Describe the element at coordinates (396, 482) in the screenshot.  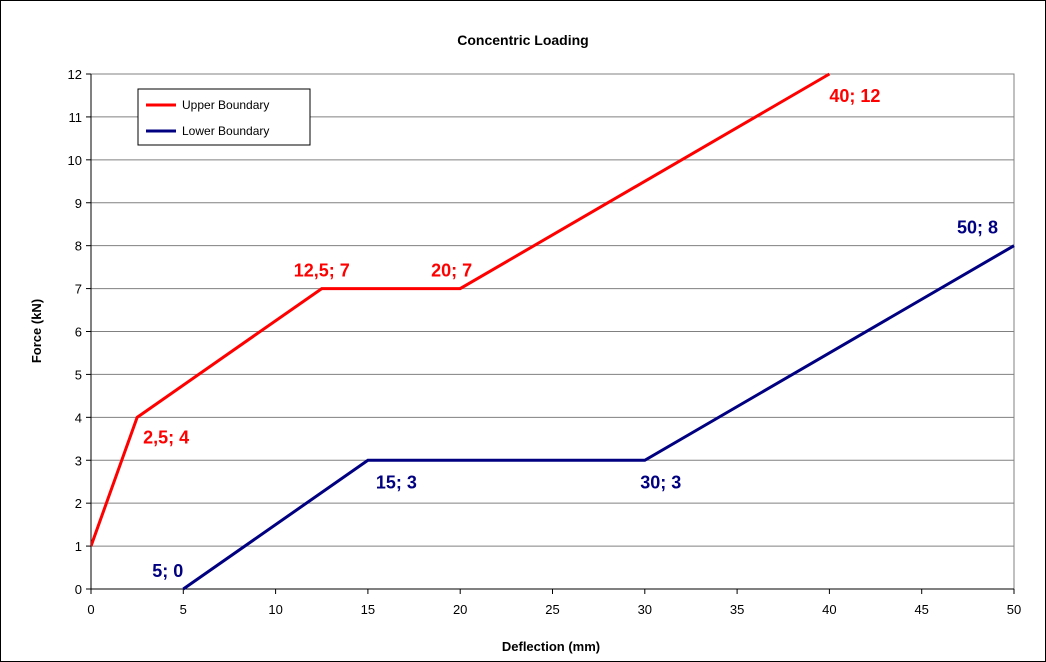
I see `data-label: 15; 3` at that location.